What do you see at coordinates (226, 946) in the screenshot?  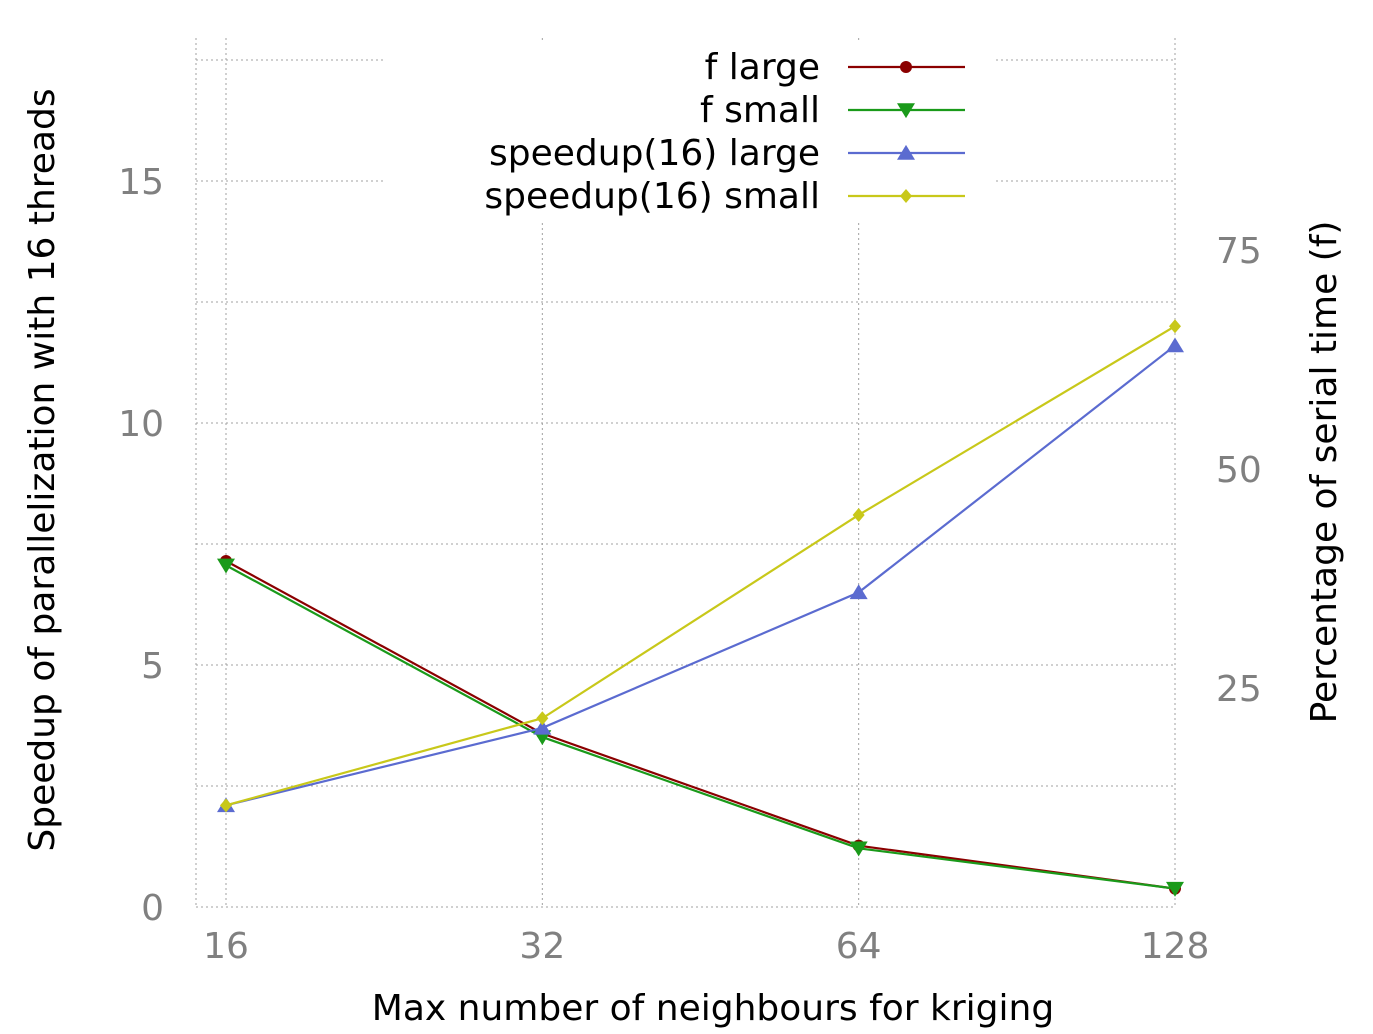 I see `x-tick-label: 16` at bounding box center [226, 946].